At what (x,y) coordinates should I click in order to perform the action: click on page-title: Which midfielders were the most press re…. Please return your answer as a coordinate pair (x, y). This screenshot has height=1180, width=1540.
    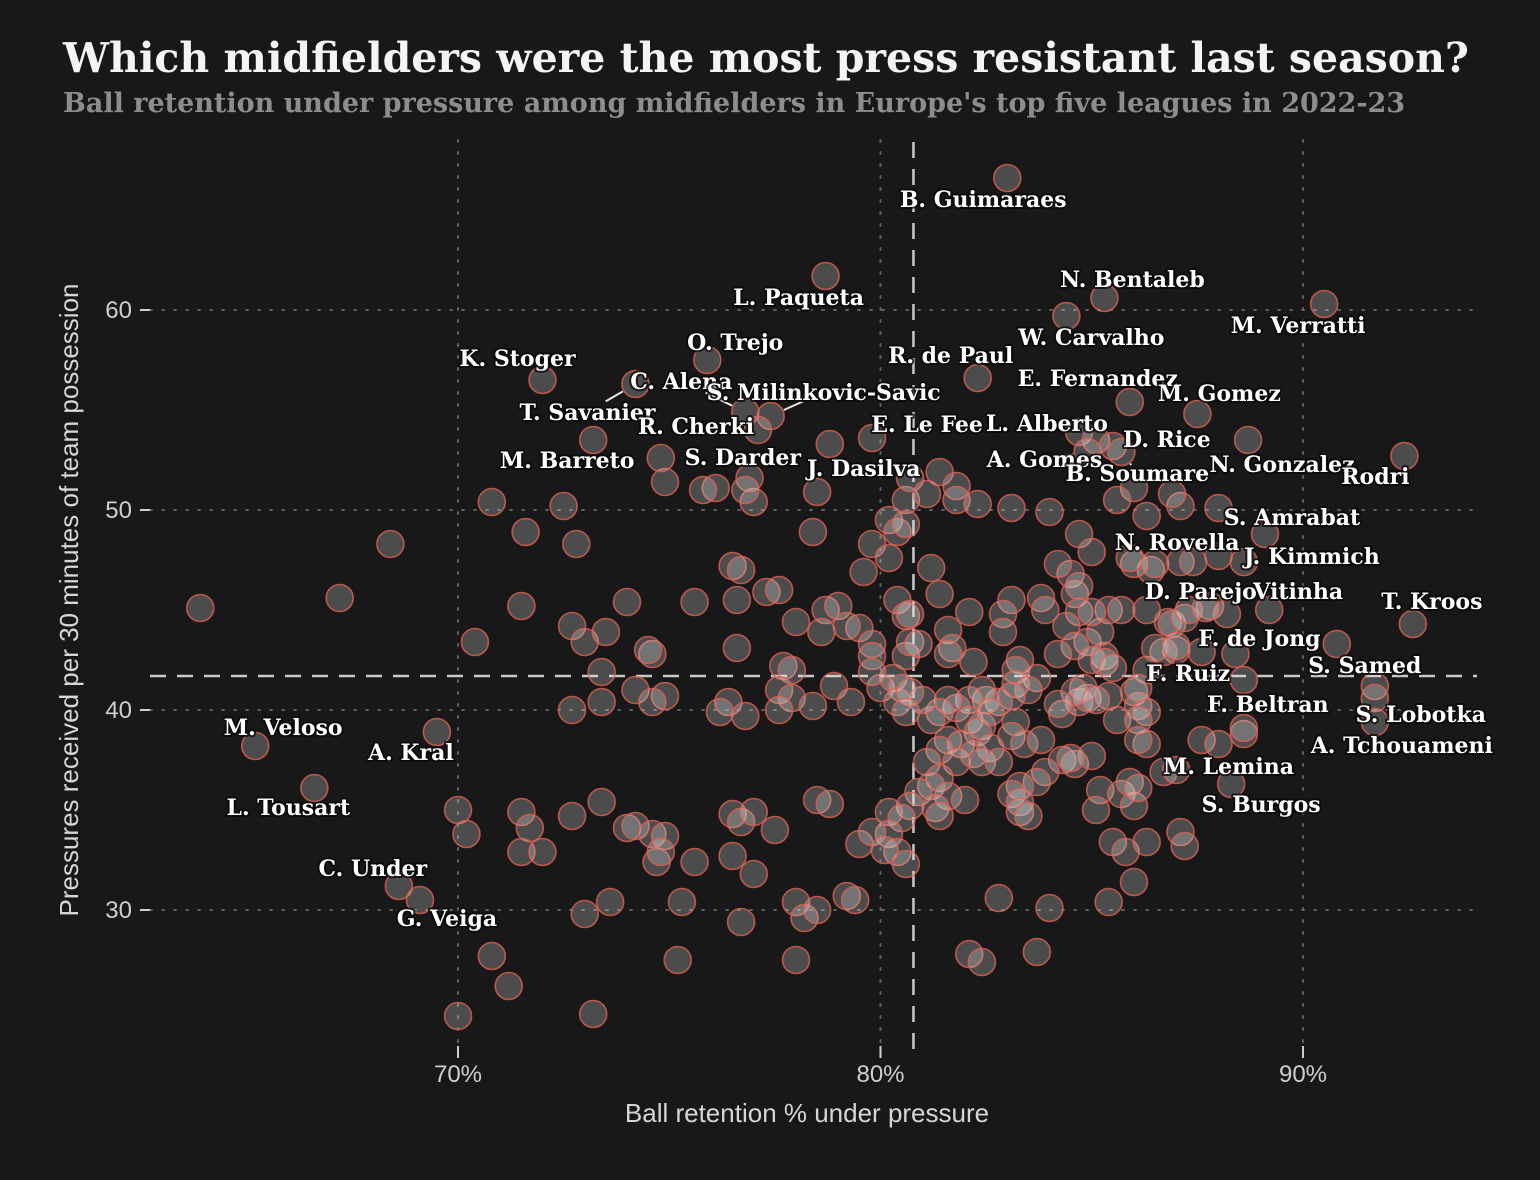
    Looking at the image, I should click on (765, 58).